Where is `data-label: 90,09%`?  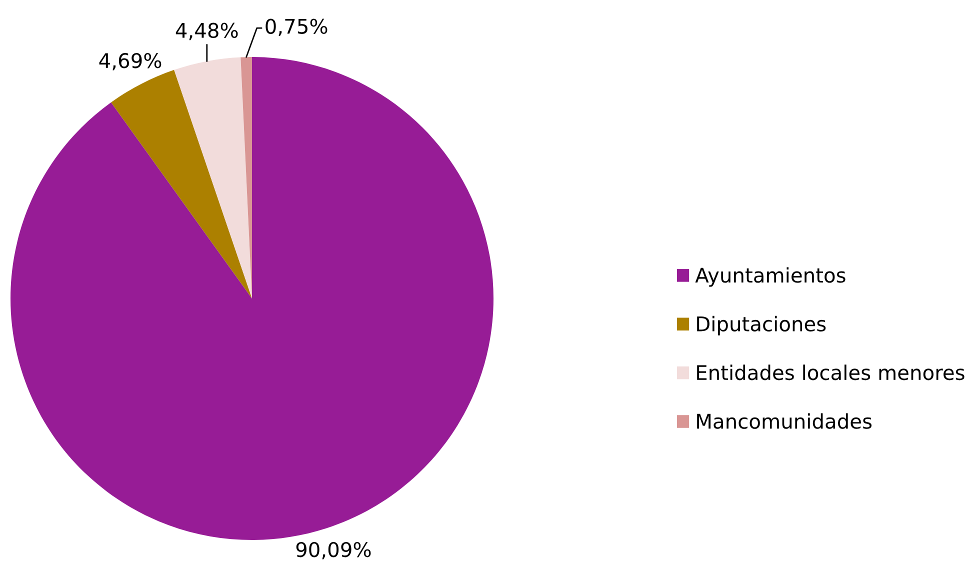
data-label: 90,09% is located at coordinates (333, 551).